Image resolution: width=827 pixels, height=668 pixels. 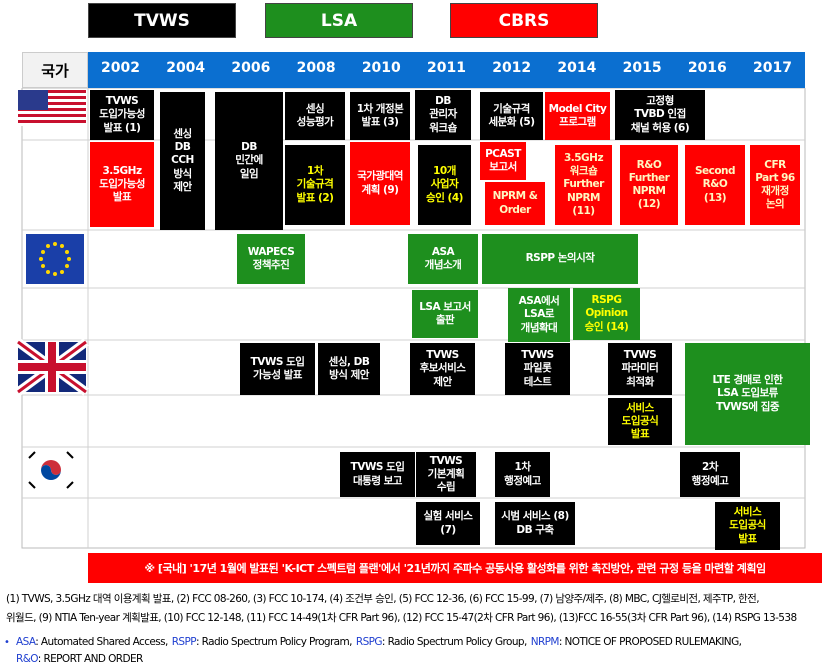 I want to click on event-text: 승인 (14), so click(x=606, y=326).